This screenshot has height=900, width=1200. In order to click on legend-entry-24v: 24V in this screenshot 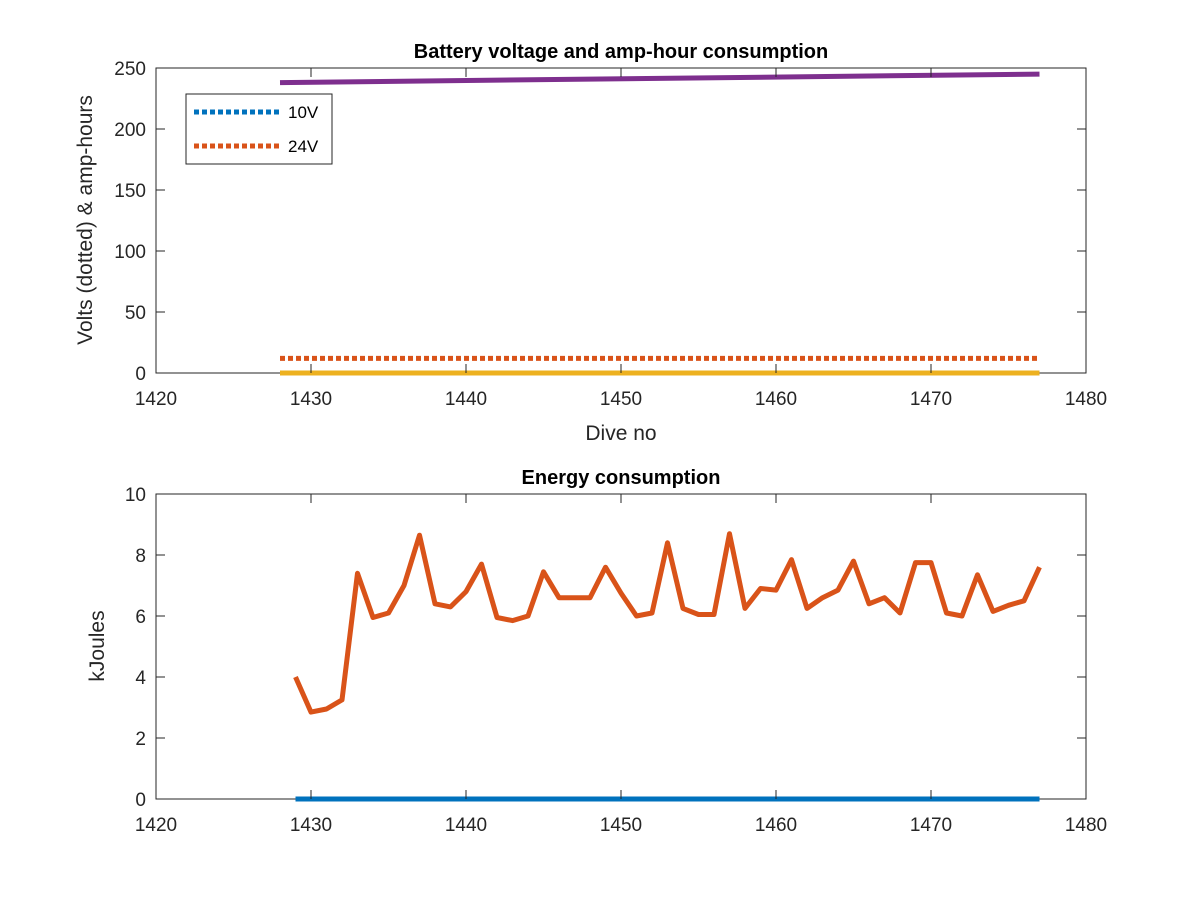, I will do `click(303, 146)`.